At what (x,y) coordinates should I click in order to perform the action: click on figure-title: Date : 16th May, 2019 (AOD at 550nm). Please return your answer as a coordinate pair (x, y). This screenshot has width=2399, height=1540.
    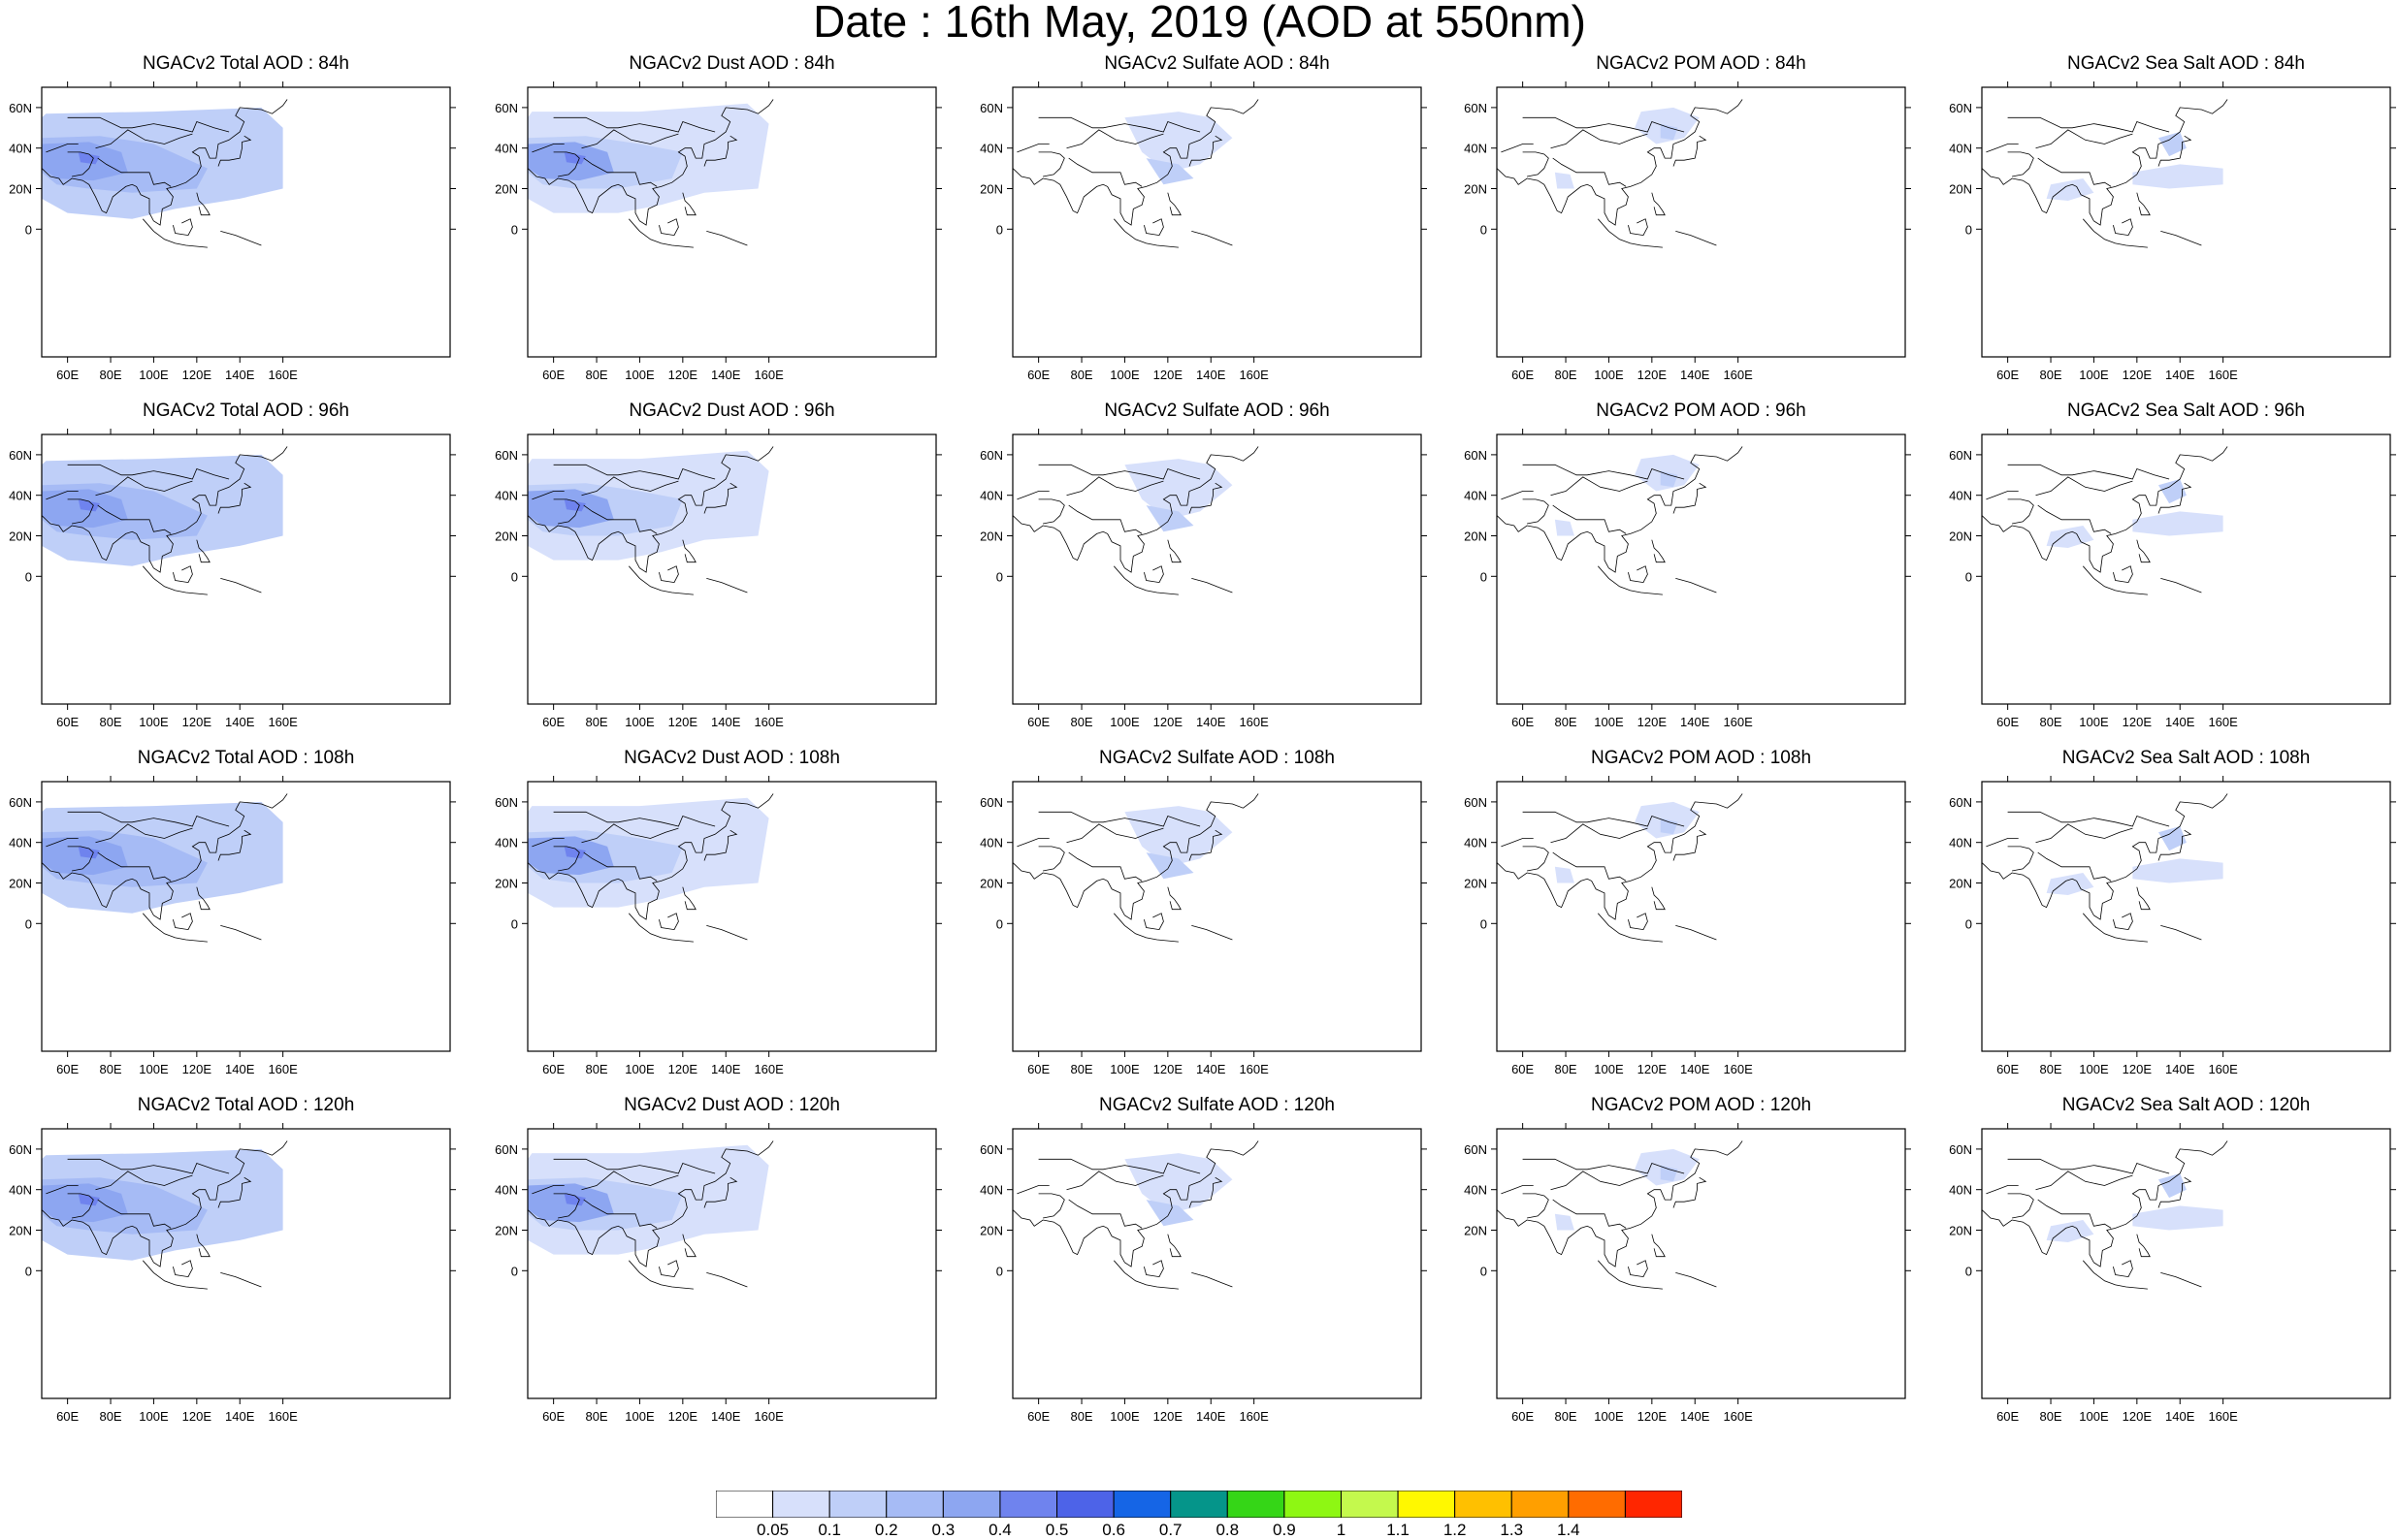
    Looking at the image, I should click on (1199, 23).